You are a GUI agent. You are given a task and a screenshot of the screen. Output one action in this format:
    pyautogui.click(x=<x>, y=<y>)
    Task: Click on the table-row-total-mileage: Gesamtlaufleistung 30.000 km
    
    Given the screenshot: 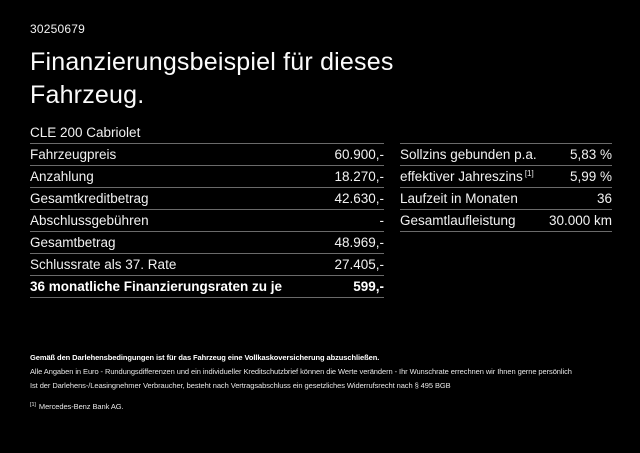 What is the action you would take?
    pyautogui.click(x=506, y=221)
    